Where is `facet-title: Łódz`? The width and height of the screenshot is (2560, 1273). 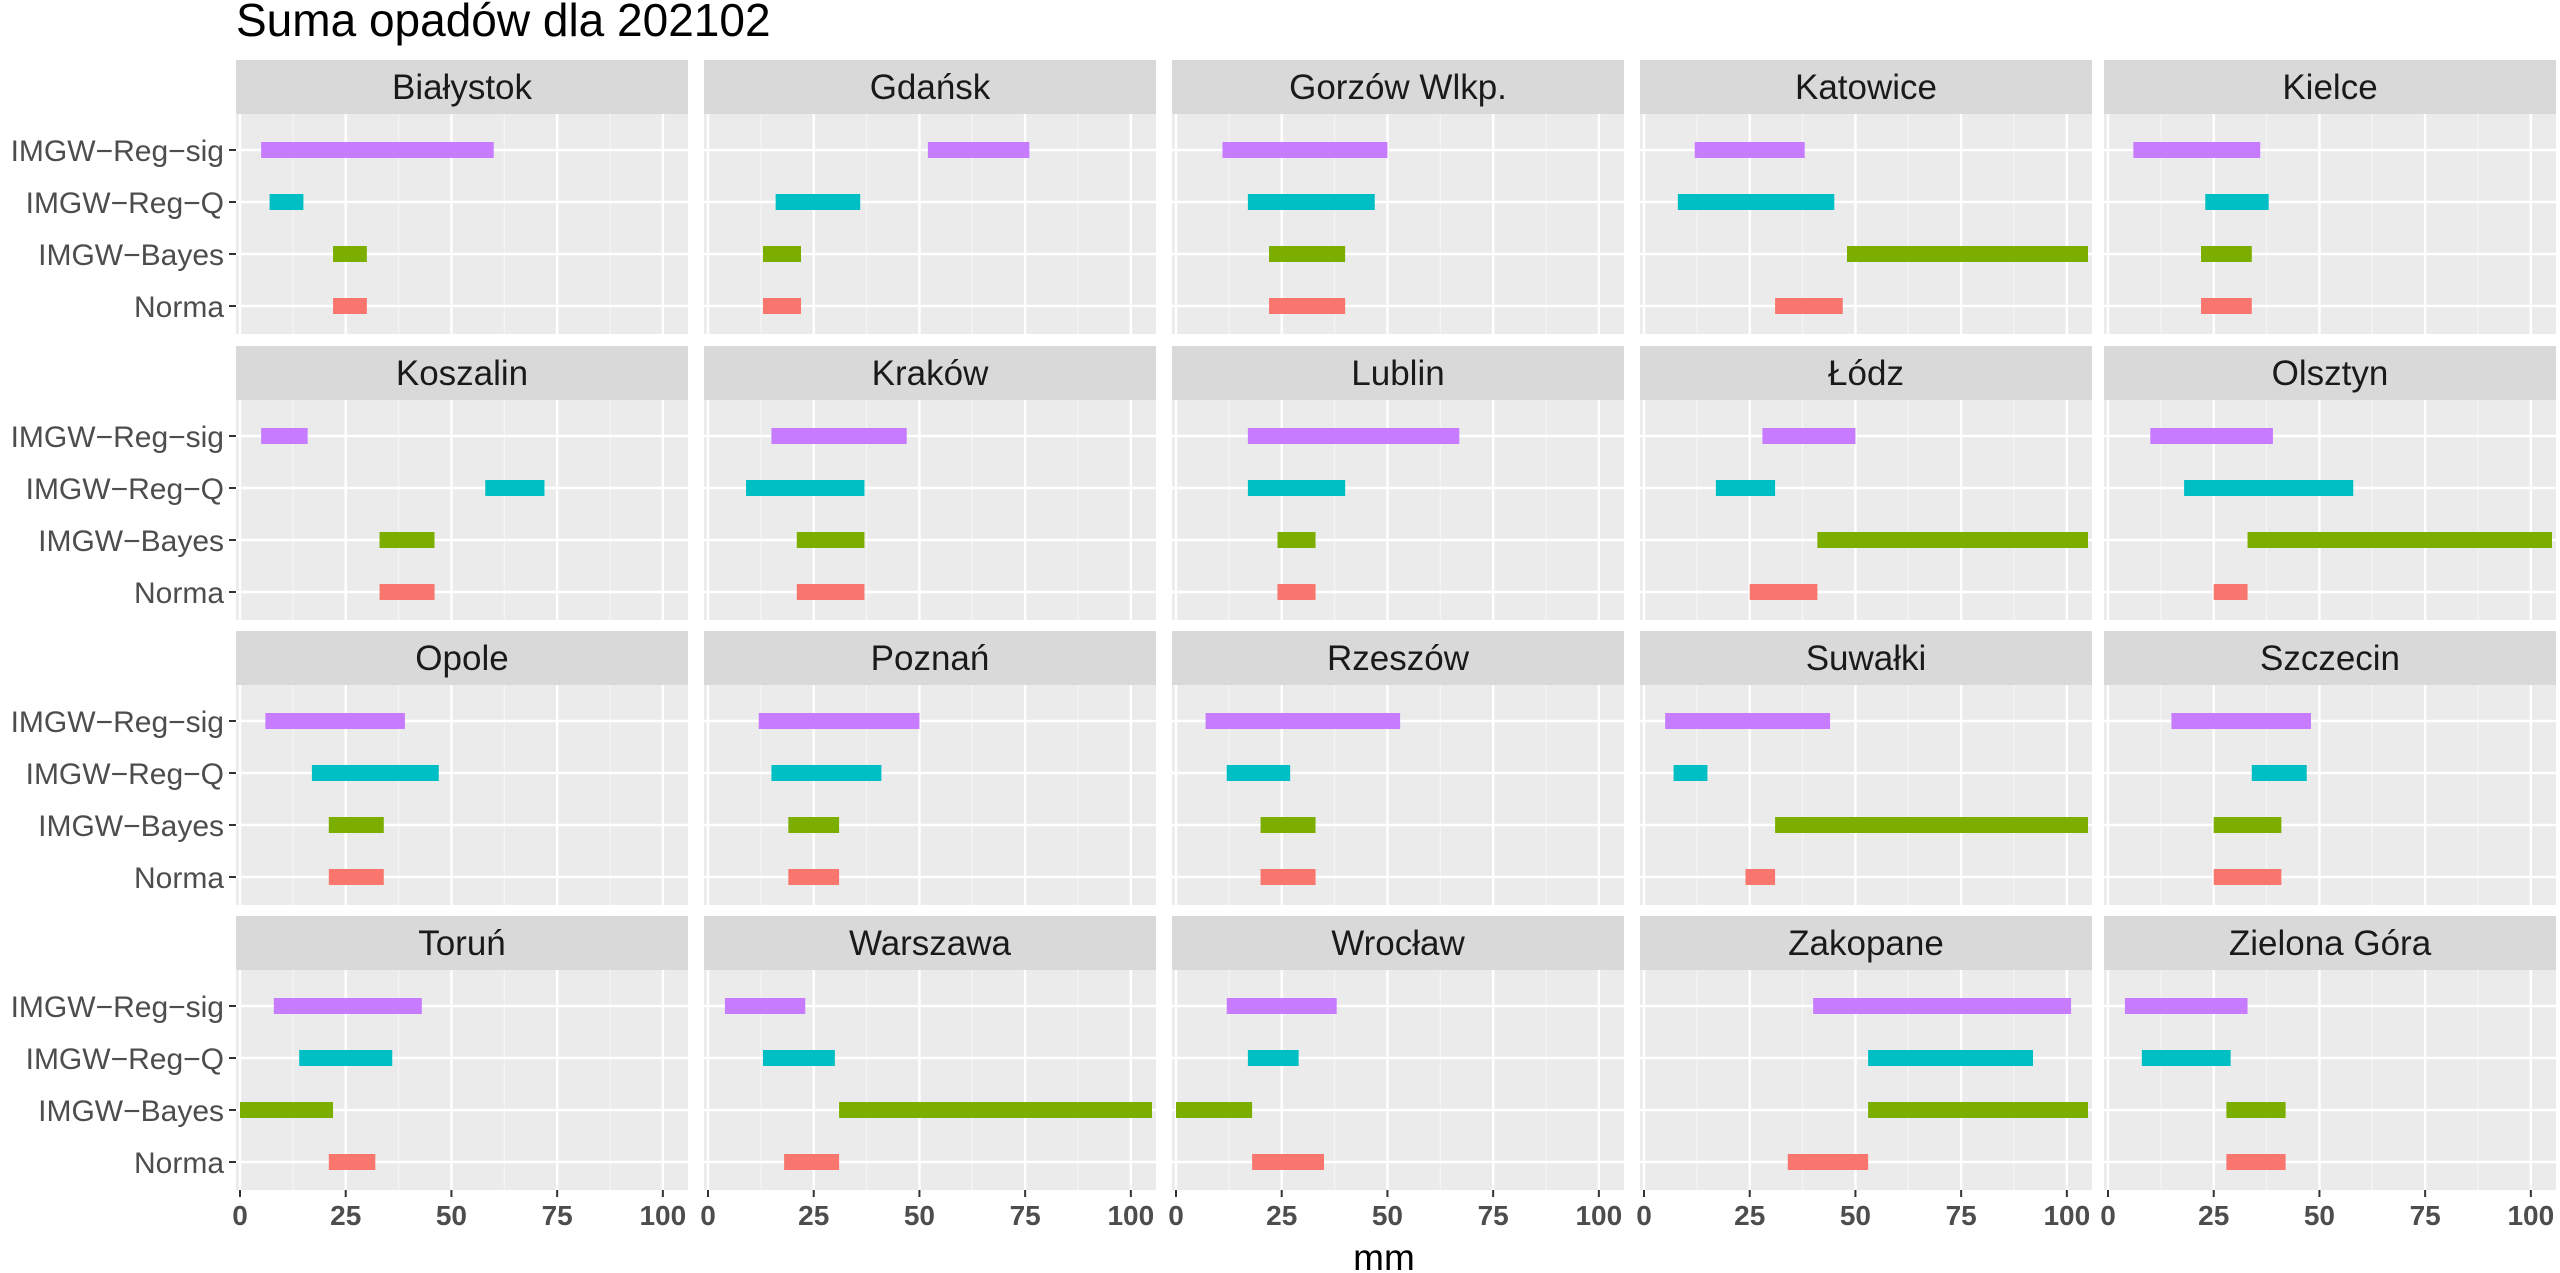 facet-title: Łódz is located at coordinates (1866, 373).